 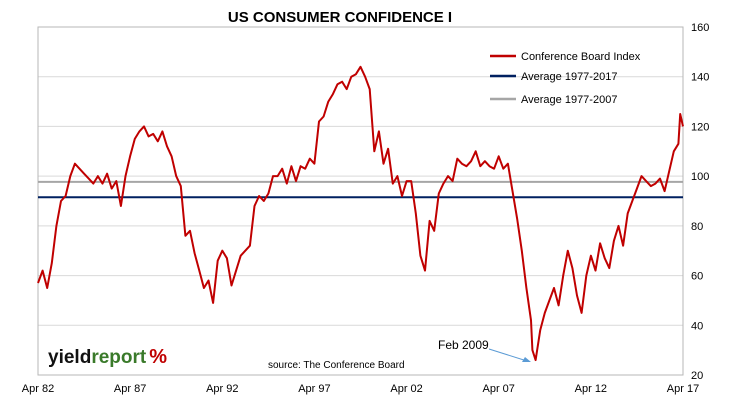 What do you see at coordinates (569, 77) in the screenshot?
I see `legend-label-avg-1977-2017: Average 1977-2017` at bounding box center [569, 77].